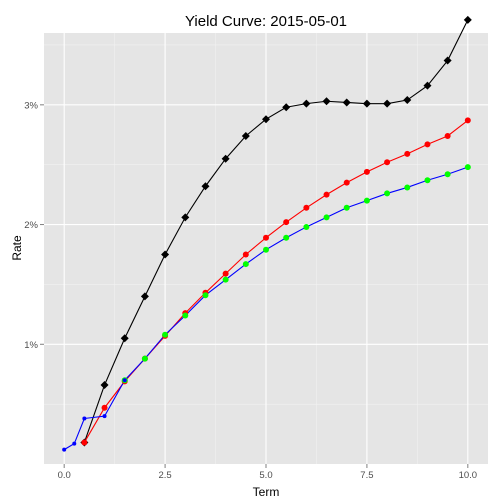  What do you see at coordinates (31, 345) in the screenshot?
I see `y-tick-label: 1%` at bounding box center [31, 345].